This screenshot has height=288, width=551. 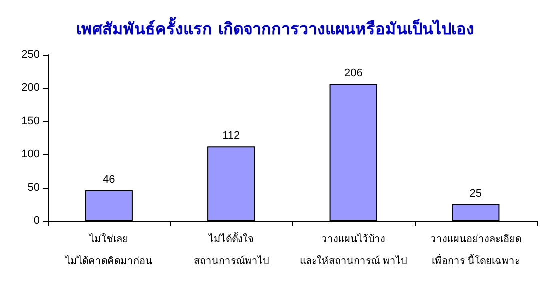 What do you see at coordinates (31, 55) in the screenshot?
I see `y-tick-label: 250` at bounding box center [31, 55].